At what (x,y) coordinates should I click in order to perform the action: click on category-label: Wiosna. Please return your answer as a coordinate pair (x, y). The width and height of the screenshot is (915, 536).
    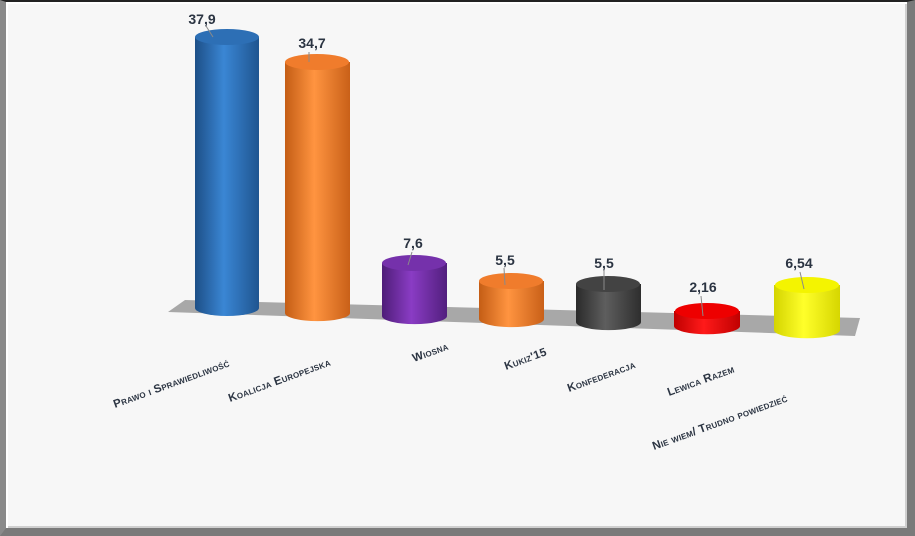
    Looking at the image, I should click on (430, 353).